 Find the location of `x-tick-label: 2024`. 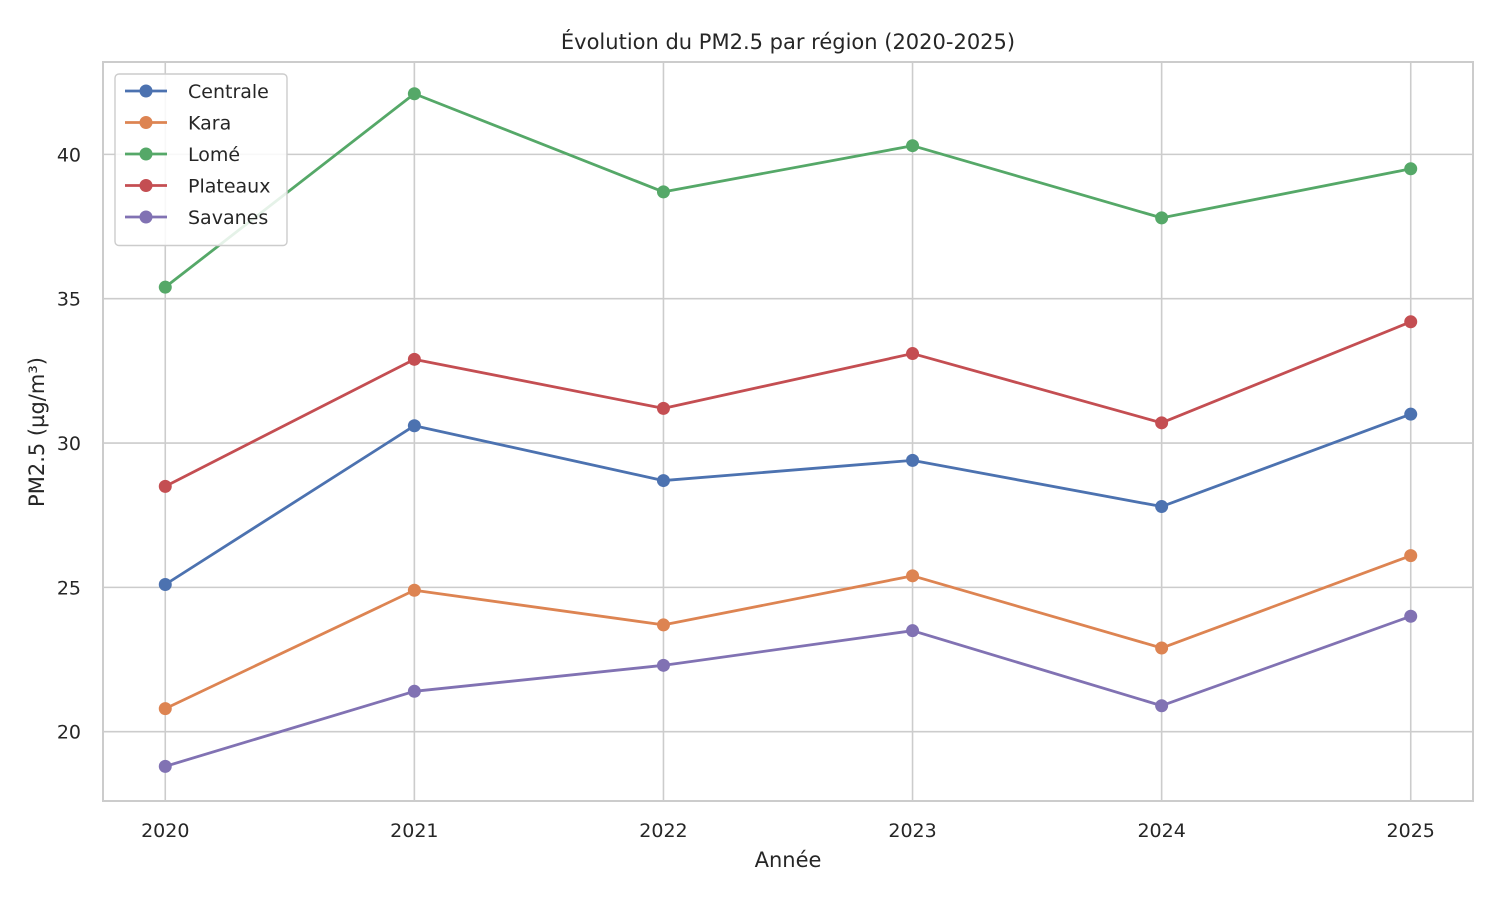

x-tick-label: 2024 is located at coordinates (1161, 831).